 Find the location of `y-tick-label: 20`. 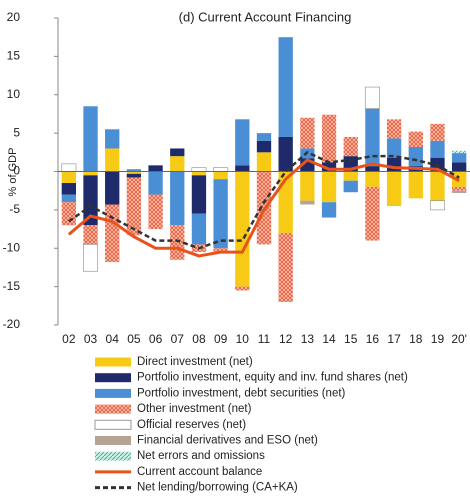

y-tick-label: 20 is located at coordinates (14, 17).